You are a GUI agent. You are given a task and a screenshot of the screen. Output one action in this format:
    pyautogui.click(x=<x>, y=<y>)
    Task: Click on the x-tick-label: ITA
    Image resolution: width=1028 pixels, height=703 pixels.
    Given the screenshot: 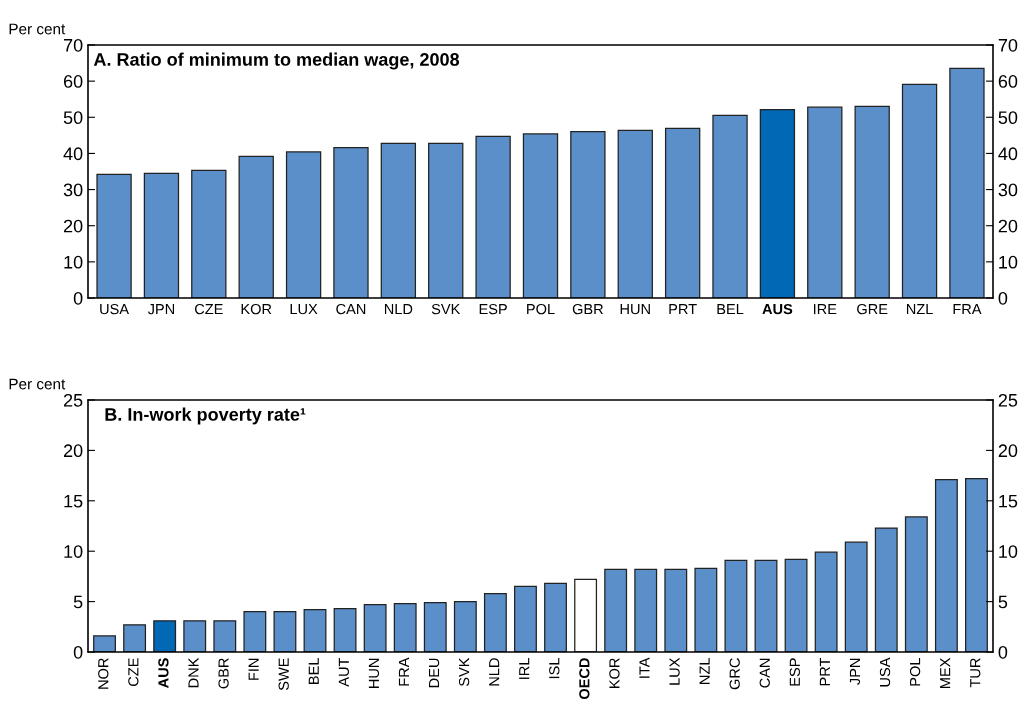 What is the action you would take?
    pyautogui.click(x=644, y=667)
    